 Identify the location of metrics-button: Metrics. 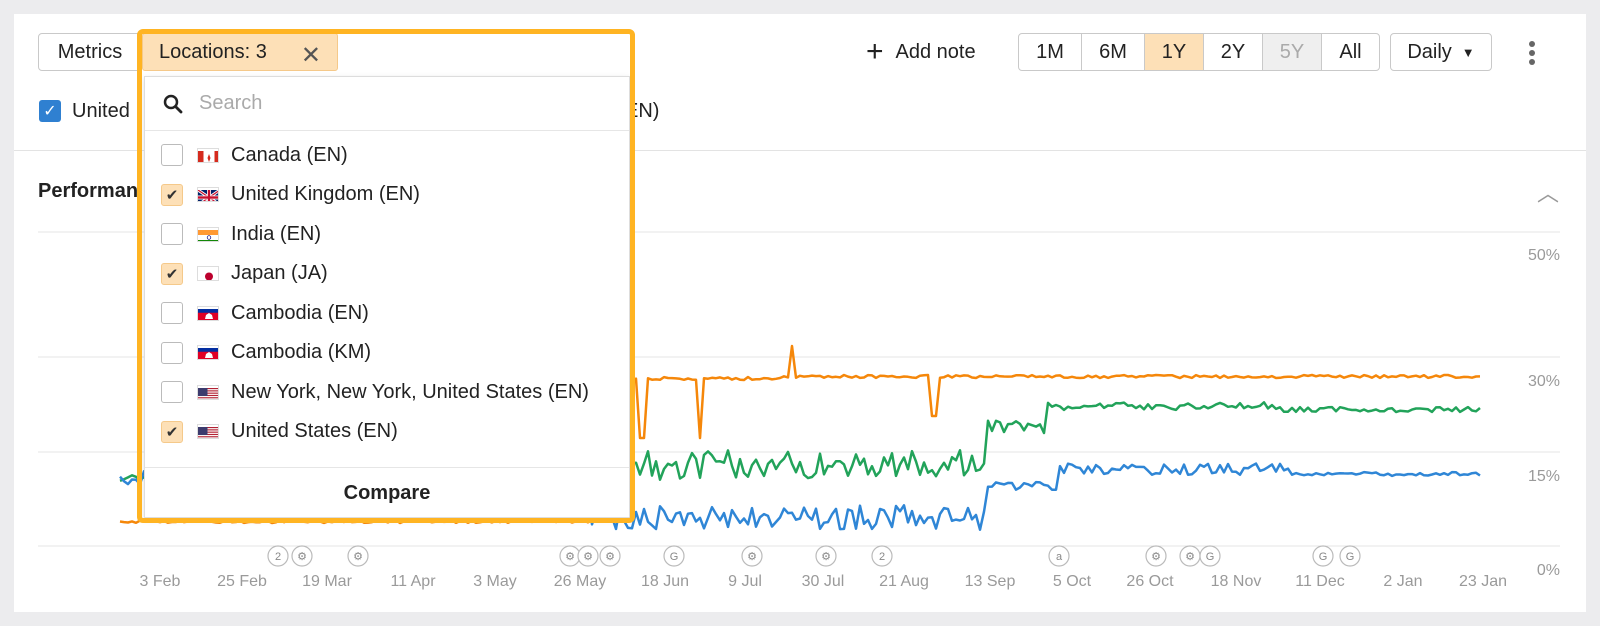
(90, 52).